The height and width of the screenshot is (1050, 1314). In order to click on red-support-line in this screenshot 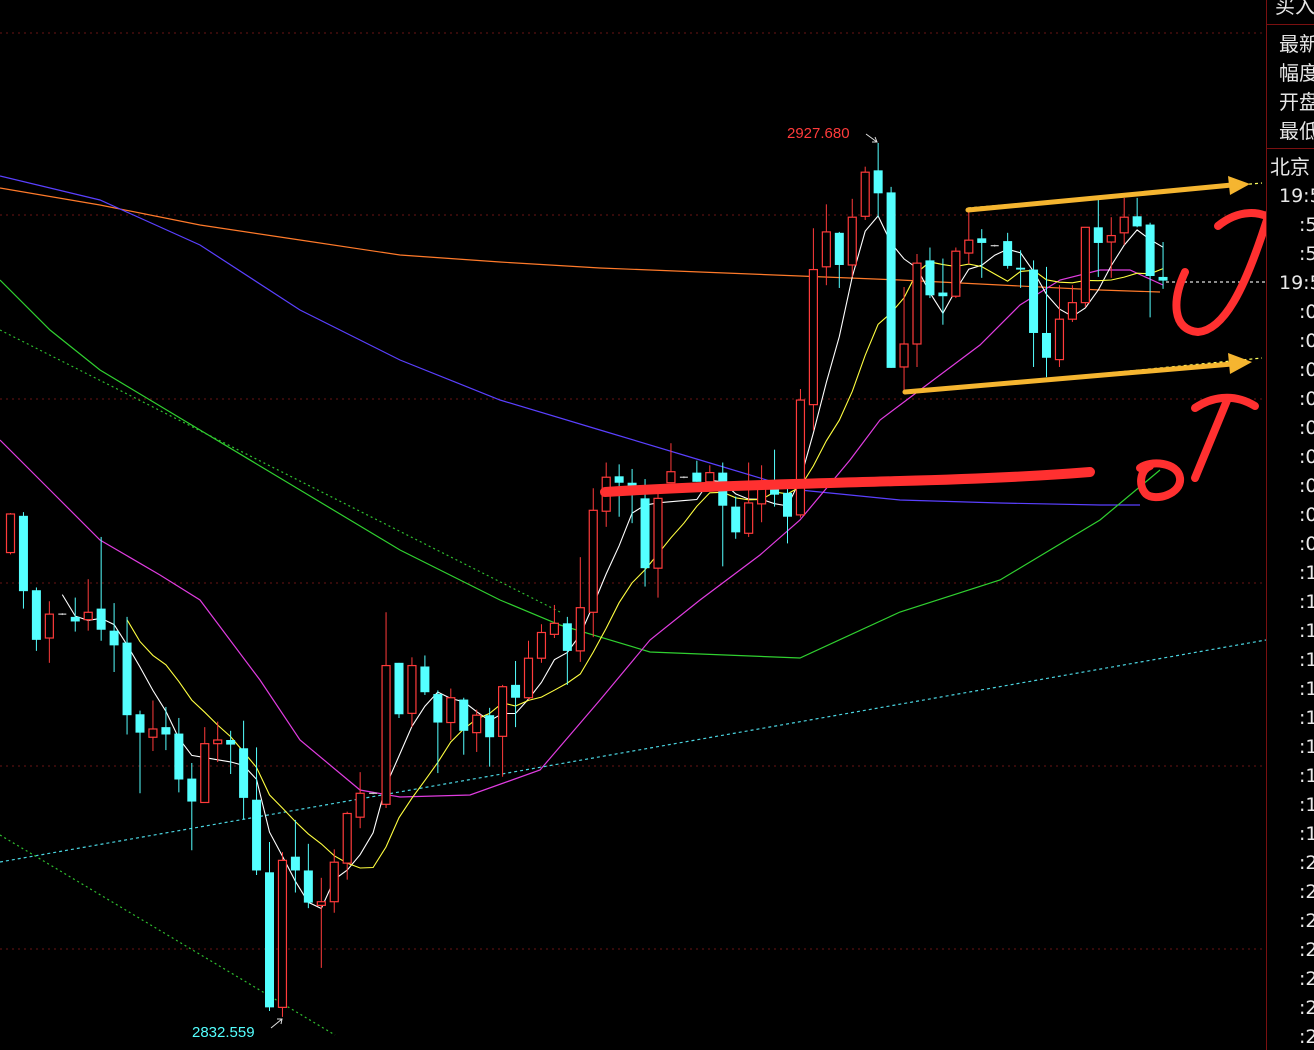, I will do `click(847, 482)`.